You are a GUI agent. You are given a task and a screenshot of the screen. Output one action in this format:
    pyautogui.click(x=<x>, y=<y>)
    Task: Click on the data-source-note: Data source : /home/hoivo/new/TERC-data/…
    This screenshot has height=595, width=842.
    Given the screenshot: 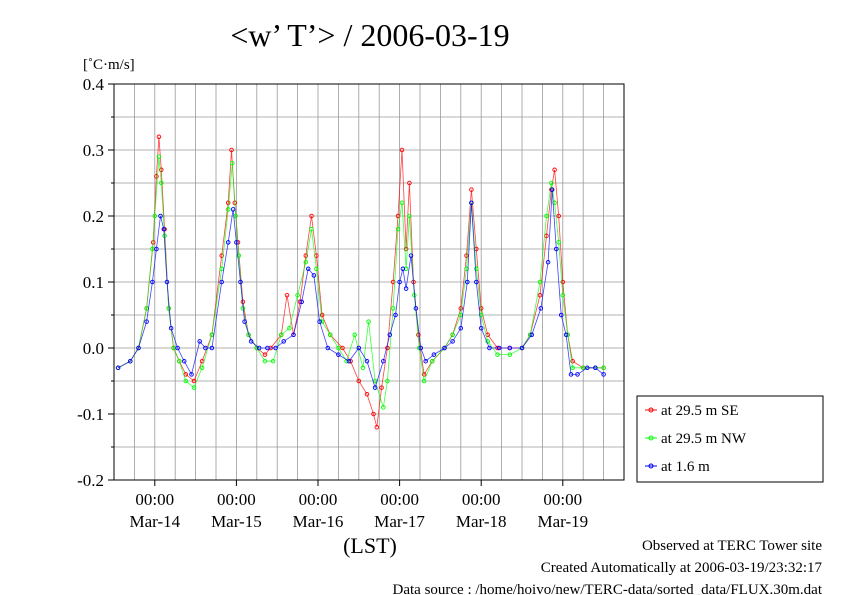 What is the action you would take?
    pyautogui.click(x=608, y=588)
    